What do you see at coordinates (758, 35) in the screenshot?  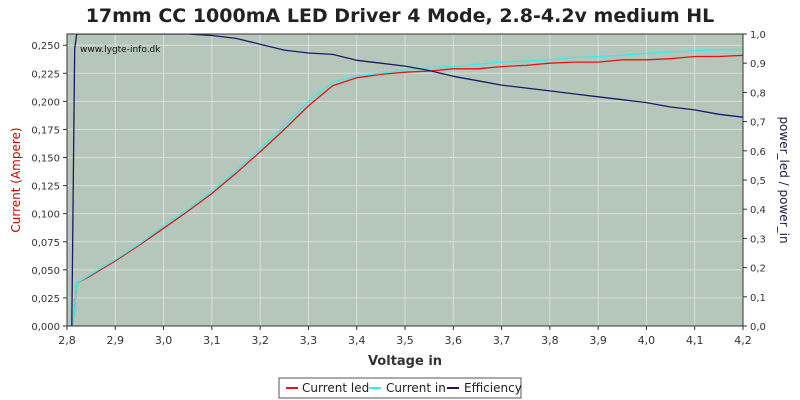 I see `y-right-tick-label: 1,0` at bounding box center [758, 35].